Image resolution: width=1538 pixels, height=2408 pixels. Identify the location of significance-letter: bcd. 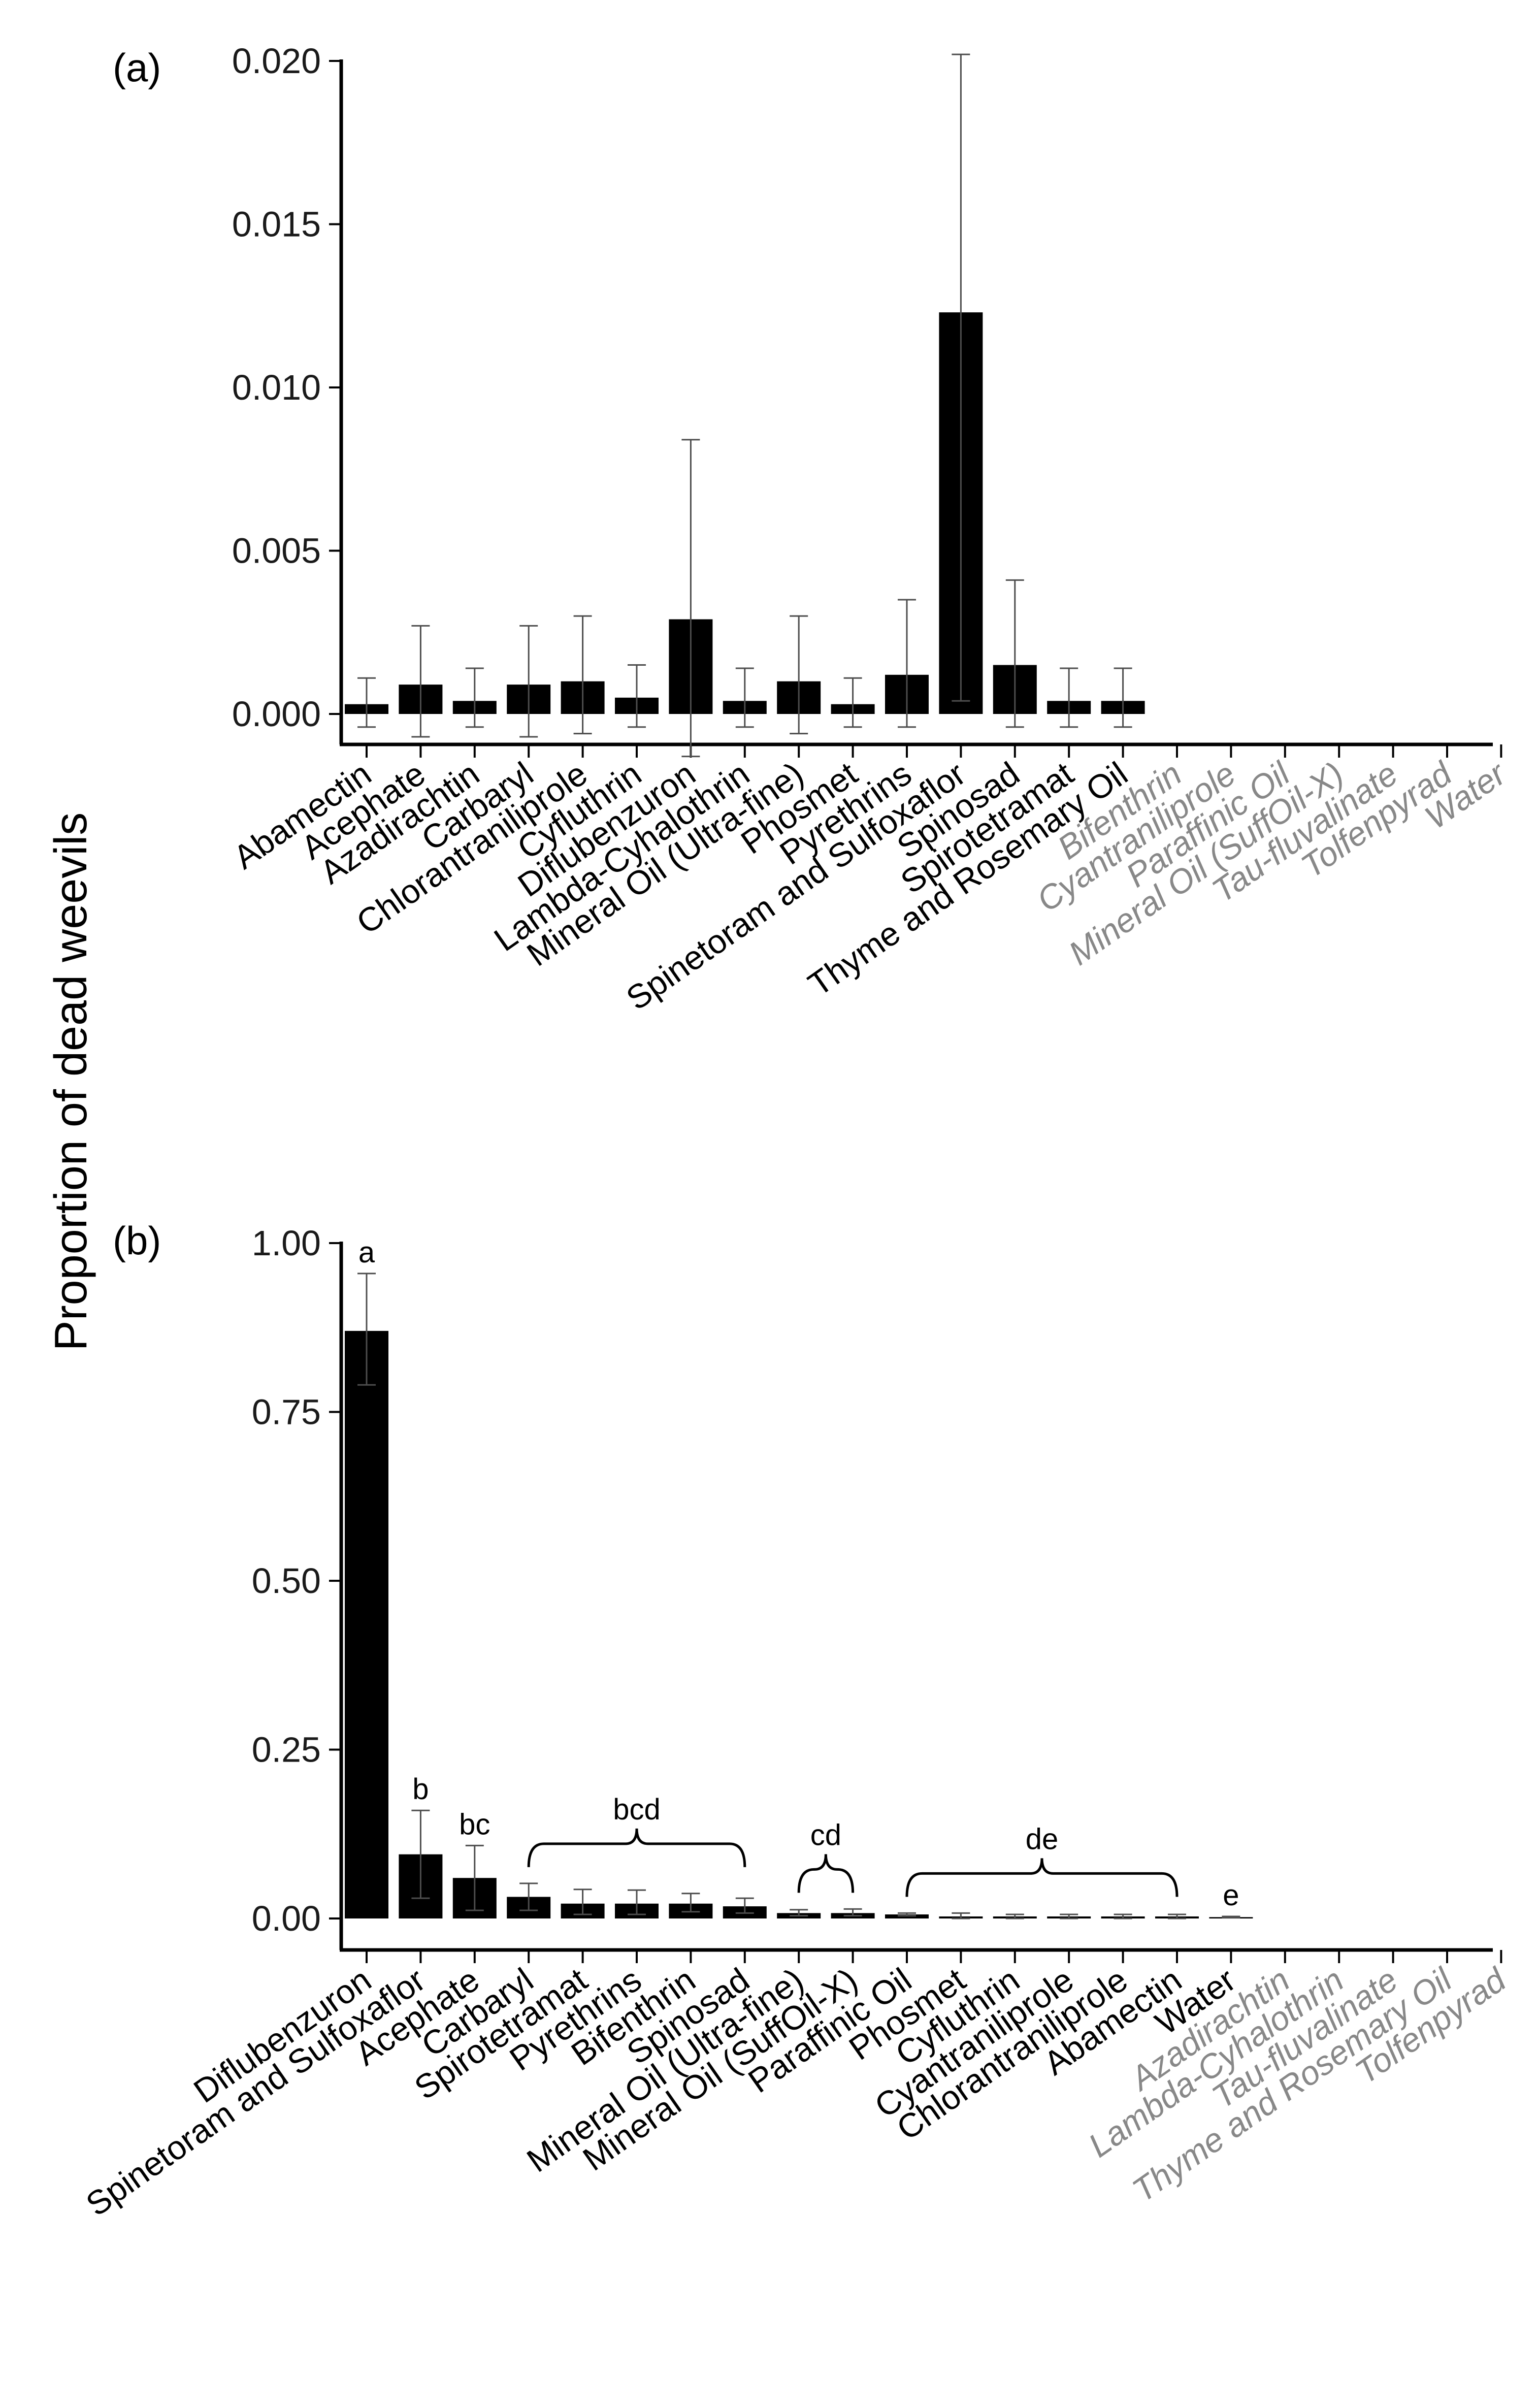
(637, 1809).